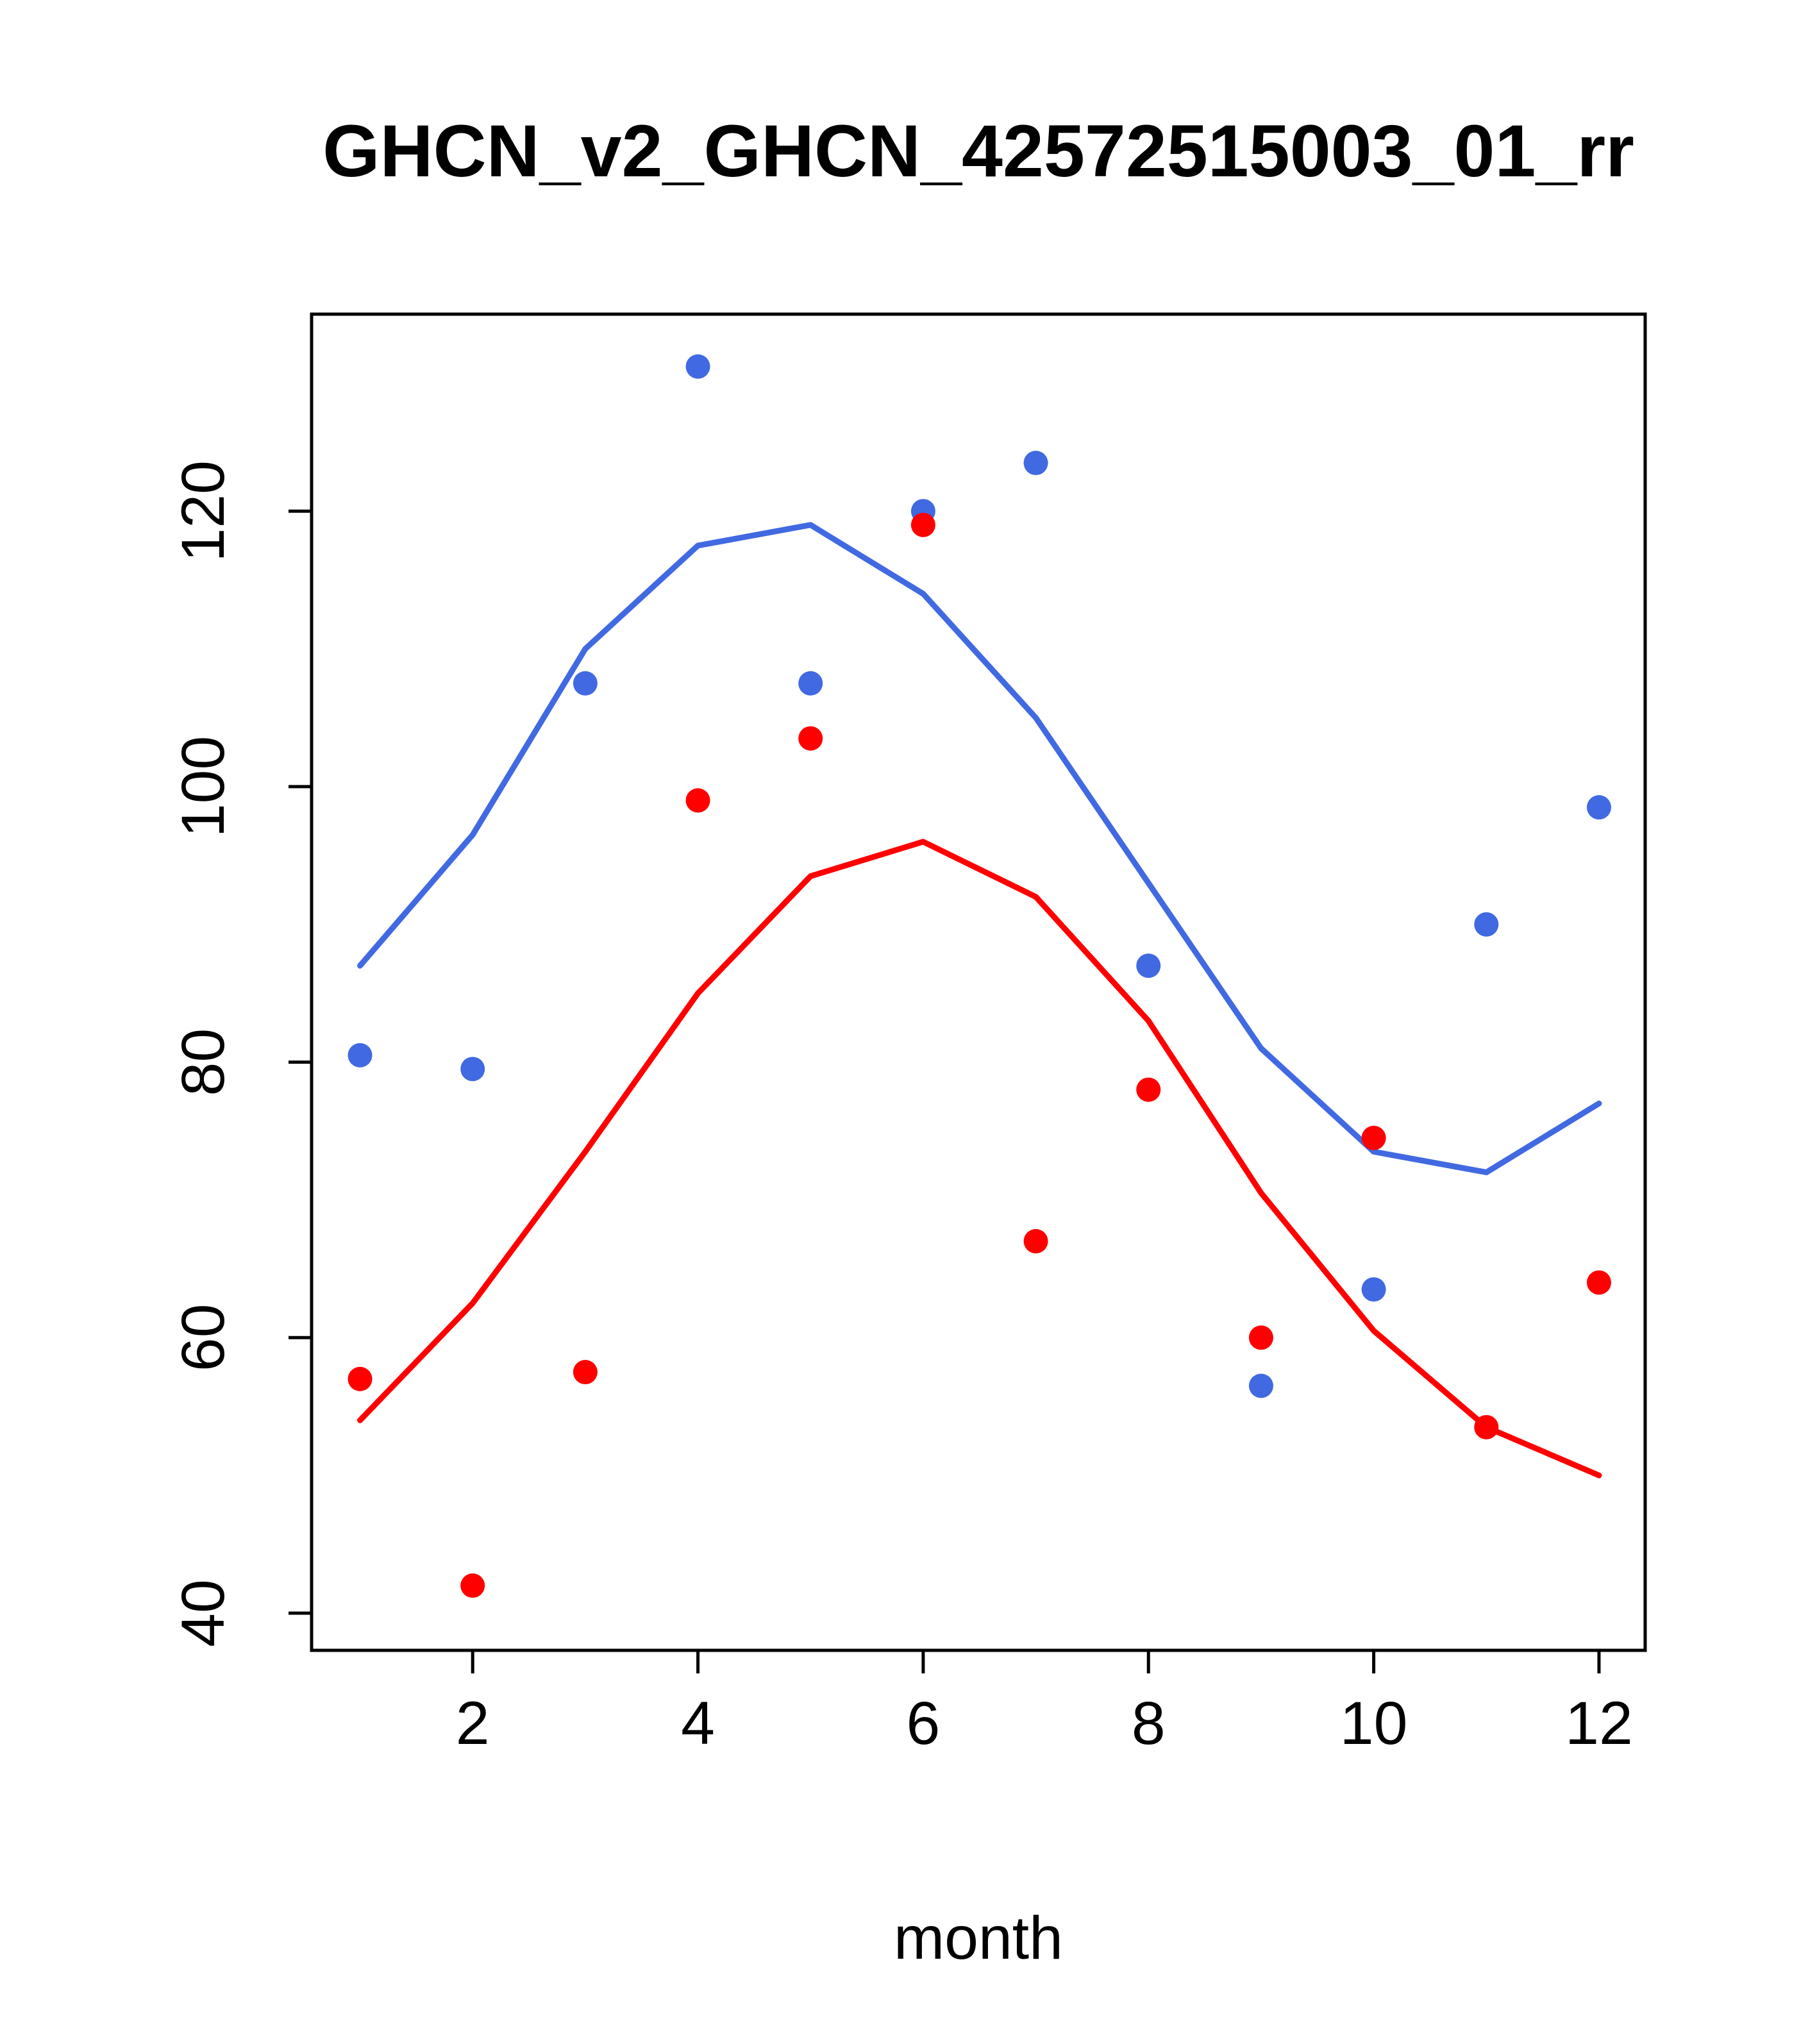 The width and height of the screenshot is (1817, 2044). I want to click on y-tick-label: 120, so click(203, 511).